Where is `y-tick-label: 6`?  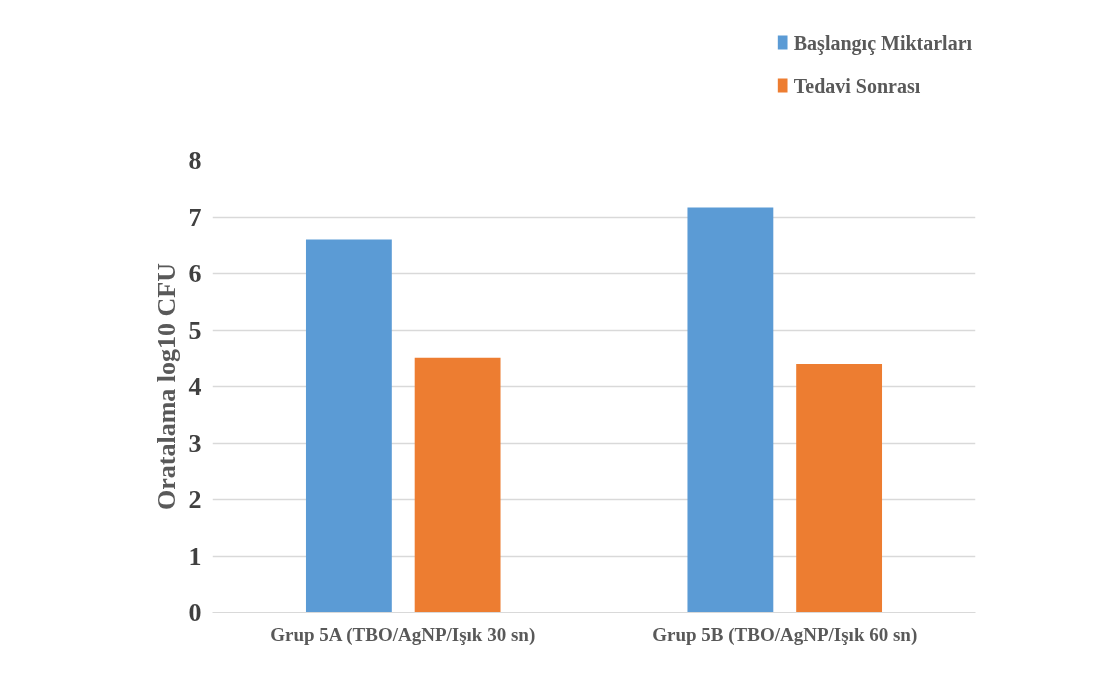 y-tick-label: 6 is located at coordinates (195, 273).